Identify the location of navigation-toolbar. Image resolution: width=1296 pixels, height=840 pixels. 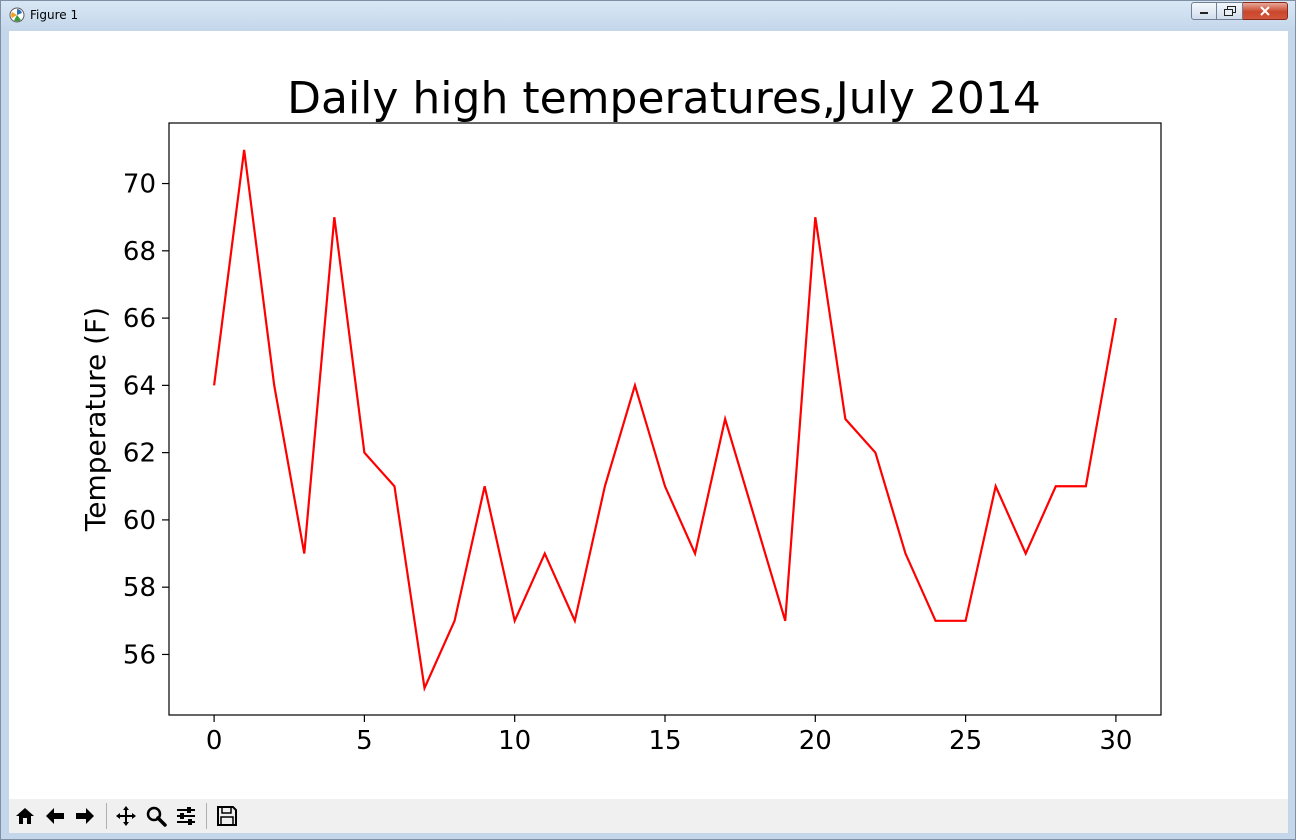
(648, 816).